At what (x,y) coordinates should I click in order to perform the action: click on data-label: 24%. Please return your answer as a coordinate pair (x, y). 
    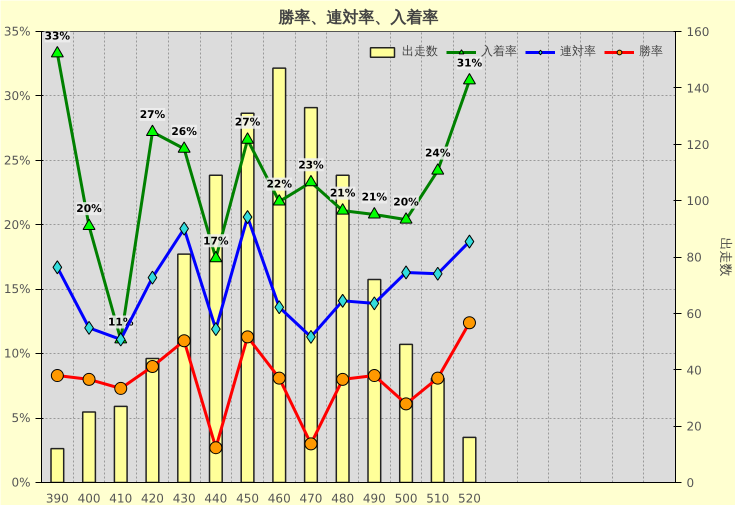
    Looking at the image, I should click on (437, 153).